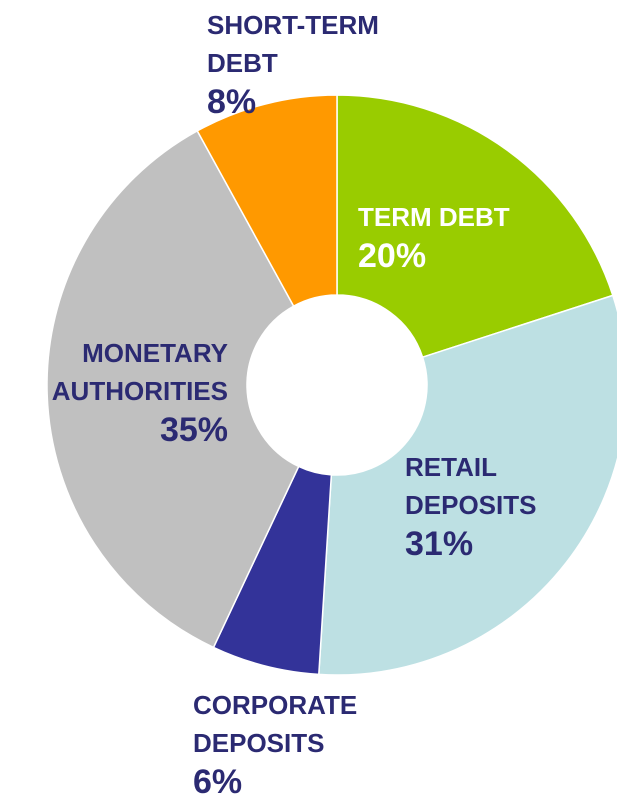 This screenshot has height=802, width=617. What do you see at coordinates (439, 544) in the screenshot?
I see `percent-label: 31%` at bounding box center [439, 544].